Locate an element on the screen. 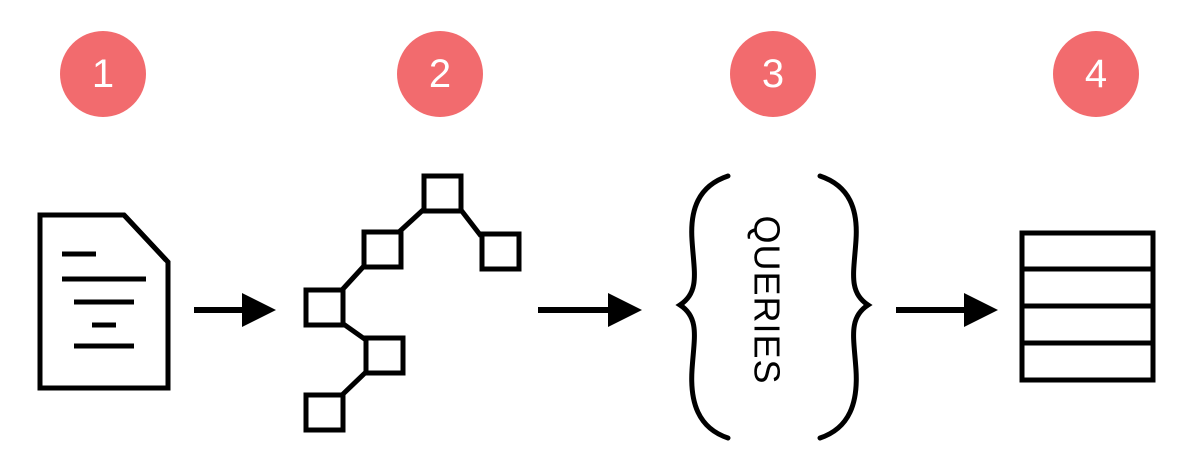  document-icon is located at coordinates (104, 301).